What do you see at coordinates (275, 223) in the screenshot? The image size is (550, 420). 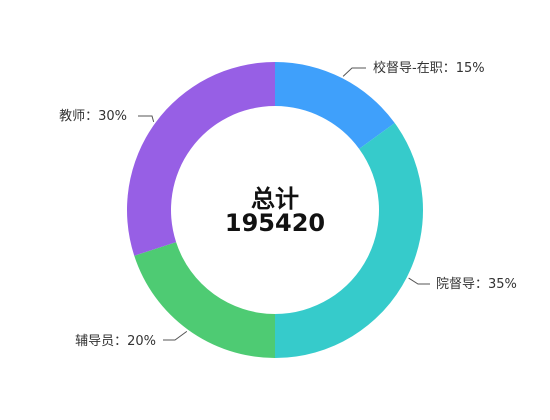 I see `center-value: 195420` at bounding box center [275, 223].